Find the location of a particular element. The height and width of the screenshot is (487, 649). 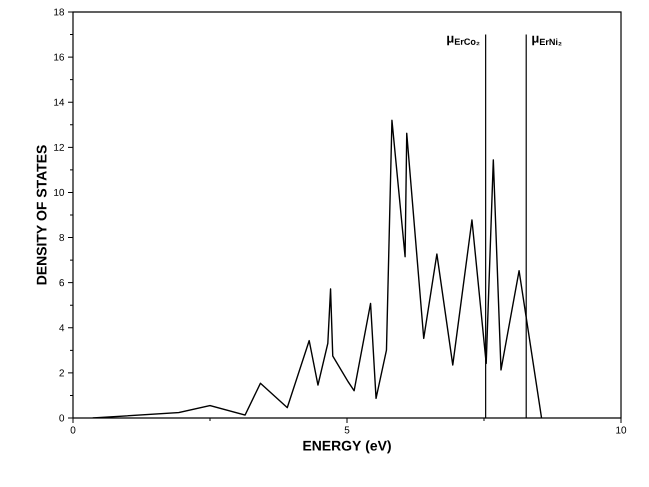

y-tick-label: 14 is located at coordinates (59, 102).